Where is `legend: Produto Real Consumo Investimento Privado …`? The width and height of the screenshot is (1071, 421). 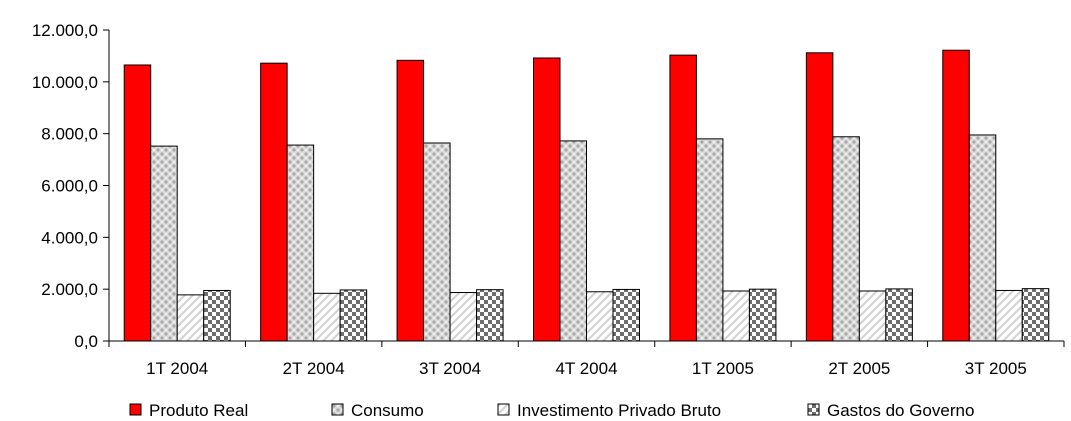 legend: Produto Real Consumo Investimento Privado … is located at coordinates (551, 410).